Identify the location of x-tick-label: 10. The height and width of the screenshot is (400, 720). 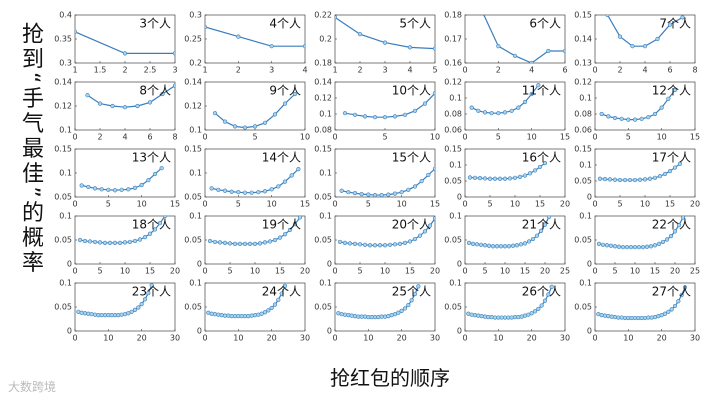
(628, 338).